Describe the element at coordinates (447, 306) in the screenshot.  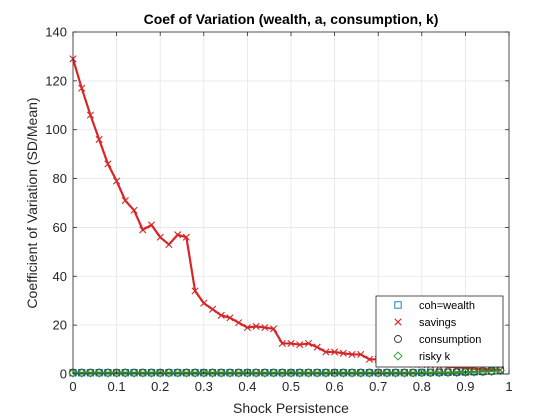
I see `legend-label-coh-wealth: coh=wealth` at that location.